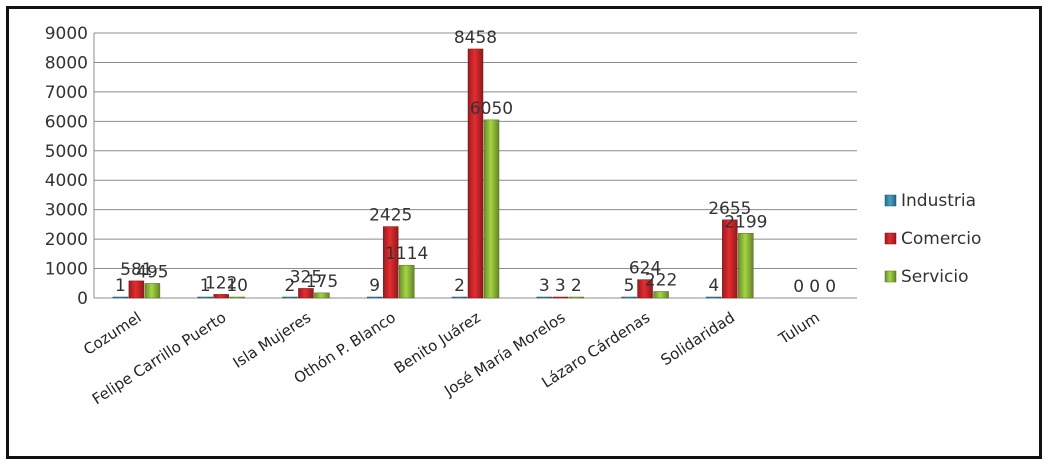  Describe the element at coordinates (322, 295) in the screenshot. I see `bar-servicio-isla-mujeres` at that location.